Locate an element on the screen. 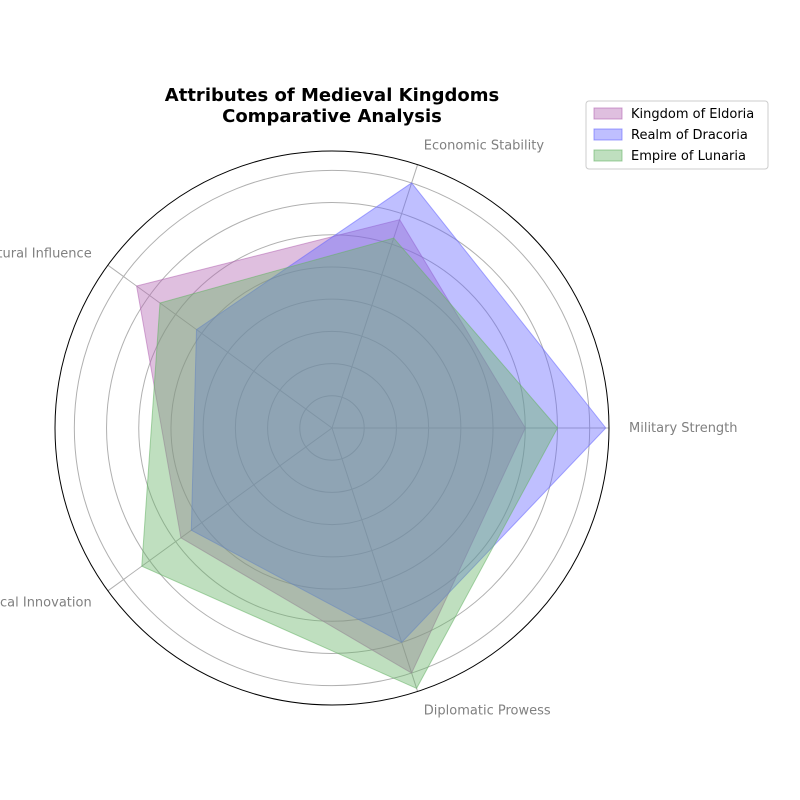 Image resolution: width=800 pixels, height=800 pixels. legend-frame is located at coordinates (677, 135).